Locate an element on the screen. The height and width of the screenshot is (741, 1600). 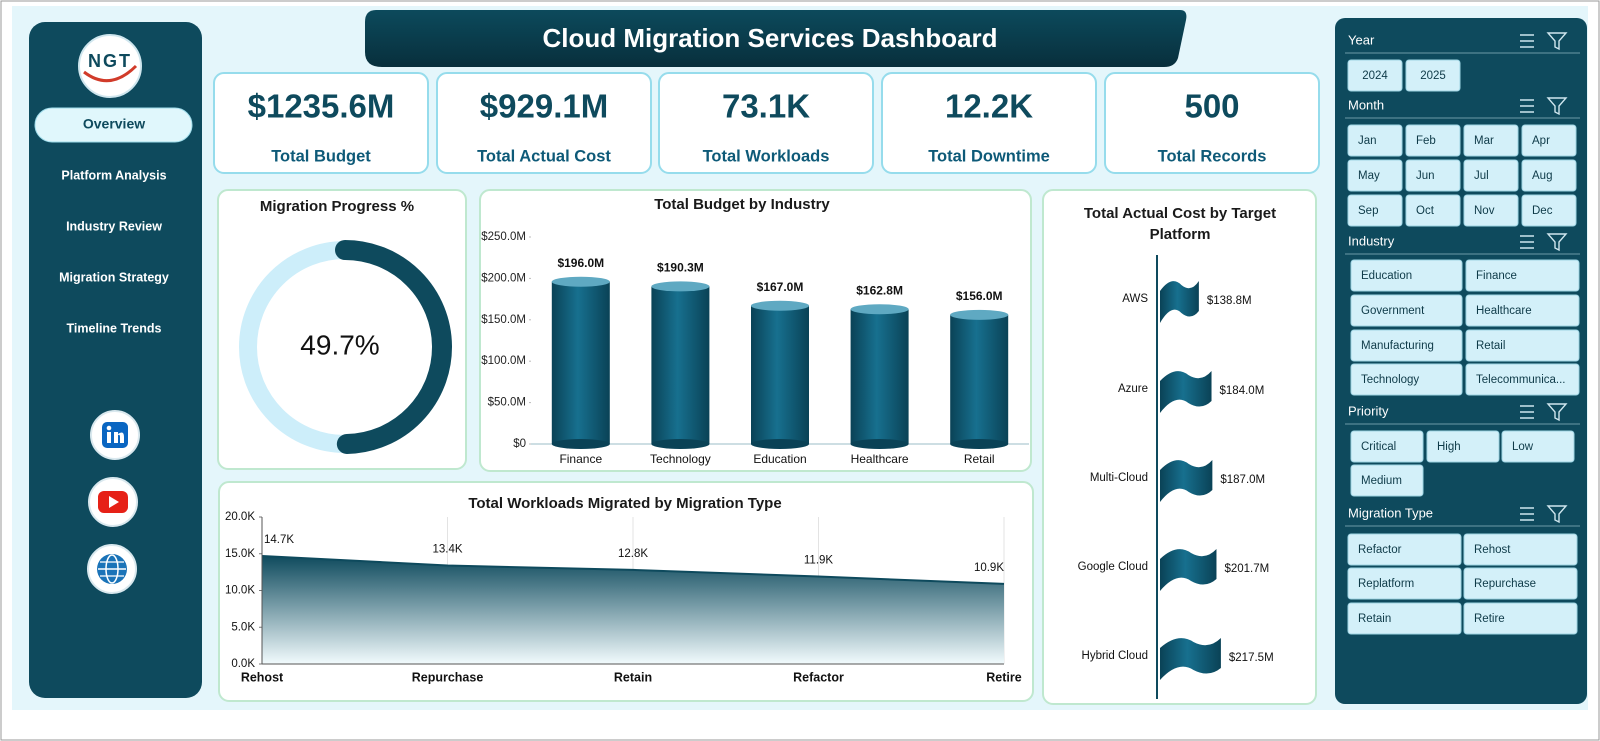
slicer-item: Jan is located at coordinates (1367, 141).